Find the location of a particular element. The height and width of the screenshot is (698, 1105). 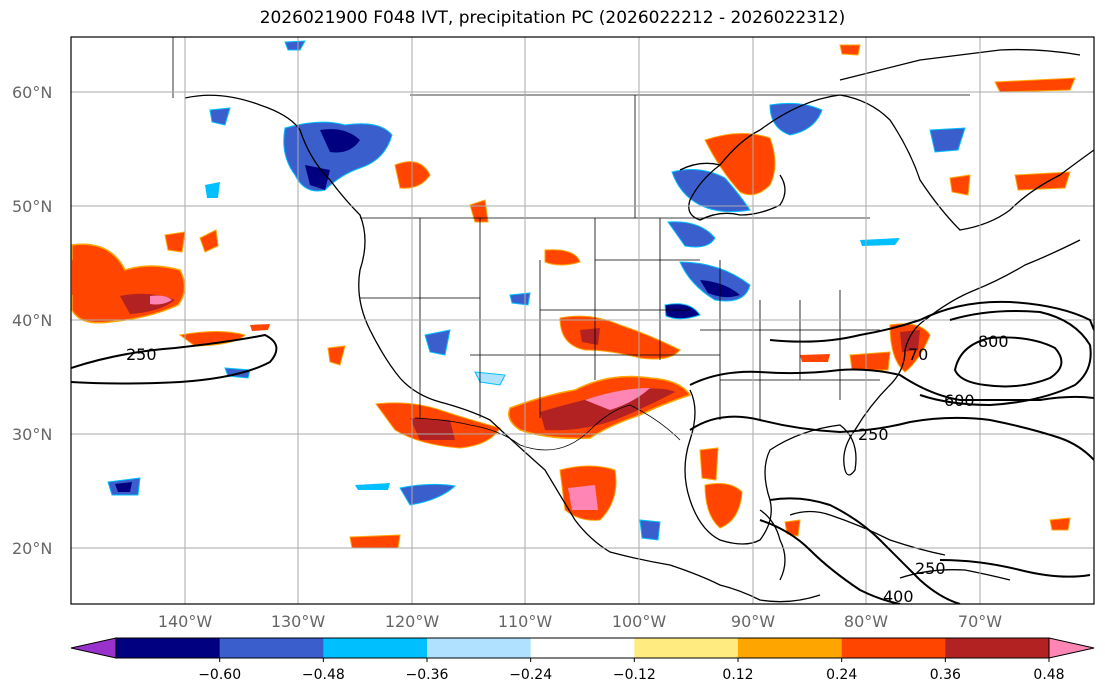

lon-label-70w: 70°W is located at coordinates (980, 621).